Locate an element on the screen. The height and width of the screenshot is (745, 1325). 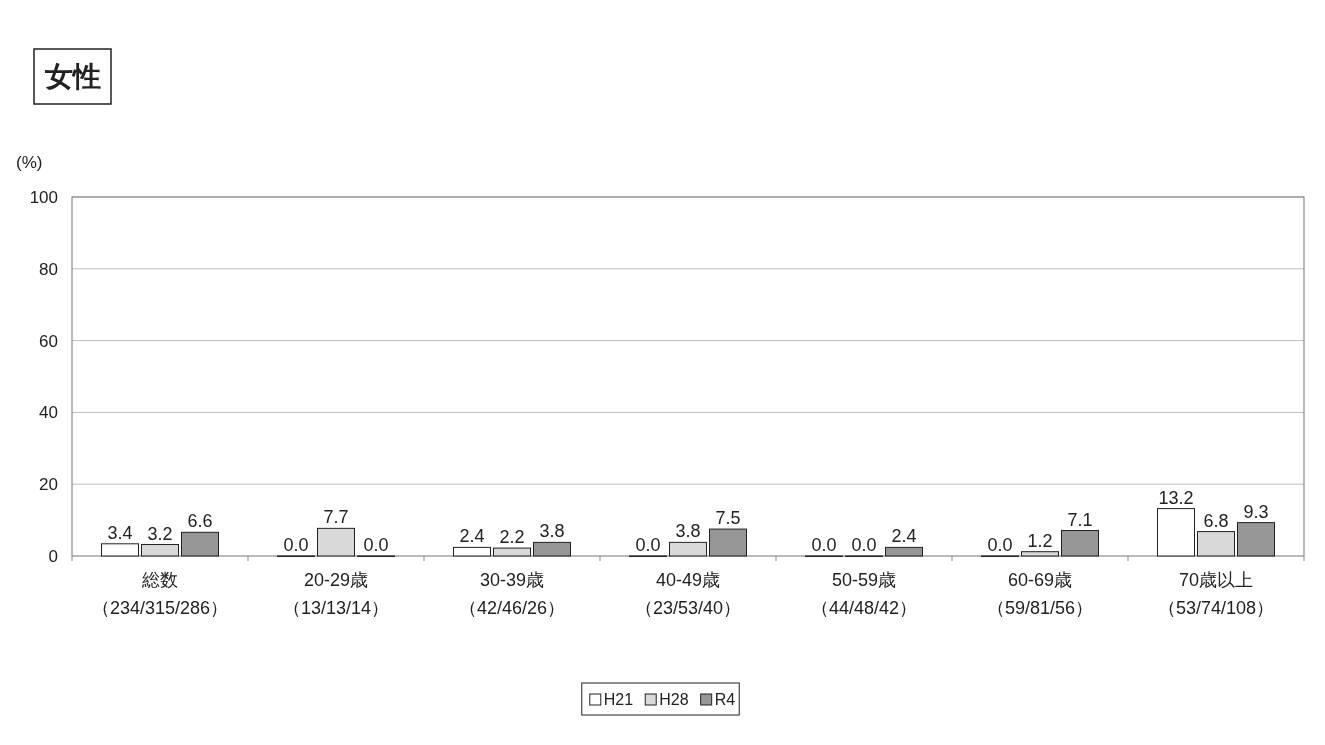
data-label: 9.3 is located at coordinates (1256, 511).